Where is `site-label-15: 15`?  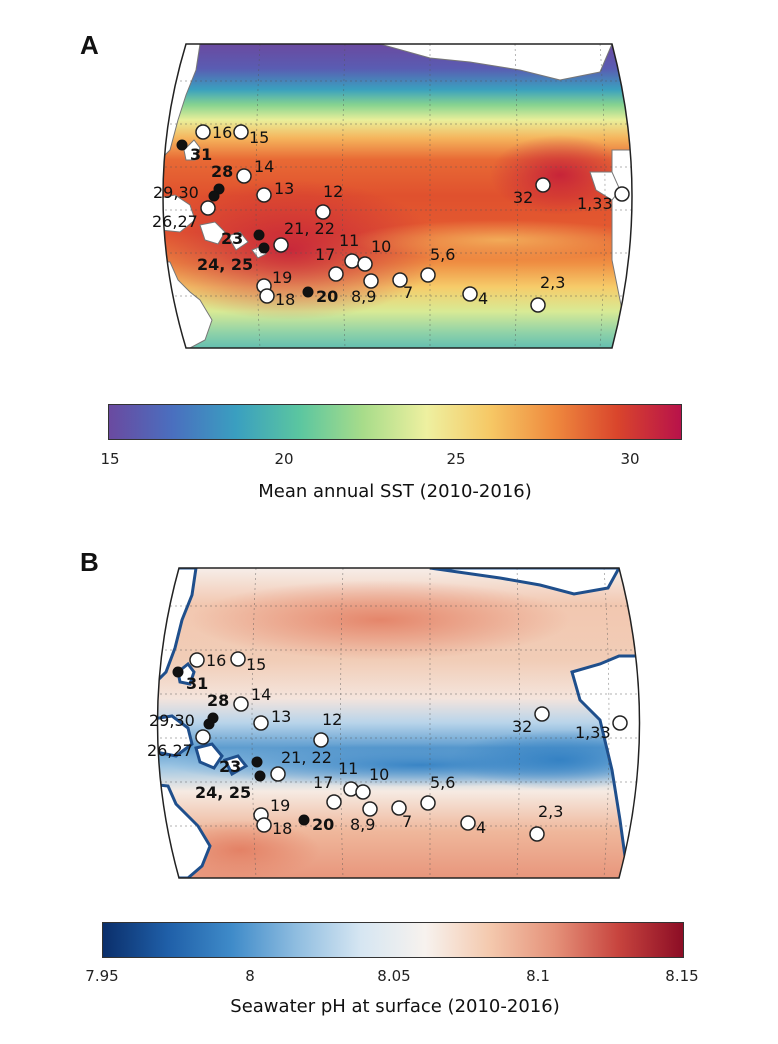
site-label-15: 15 is located at coordinates (259, 137).